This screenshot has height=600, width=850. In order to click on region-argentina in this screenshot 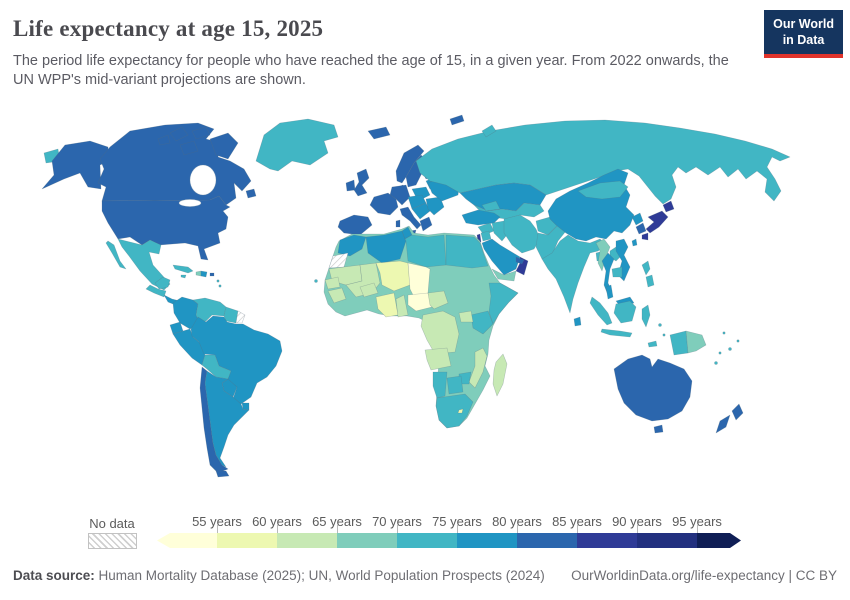, I will do `click(227, 419)`.